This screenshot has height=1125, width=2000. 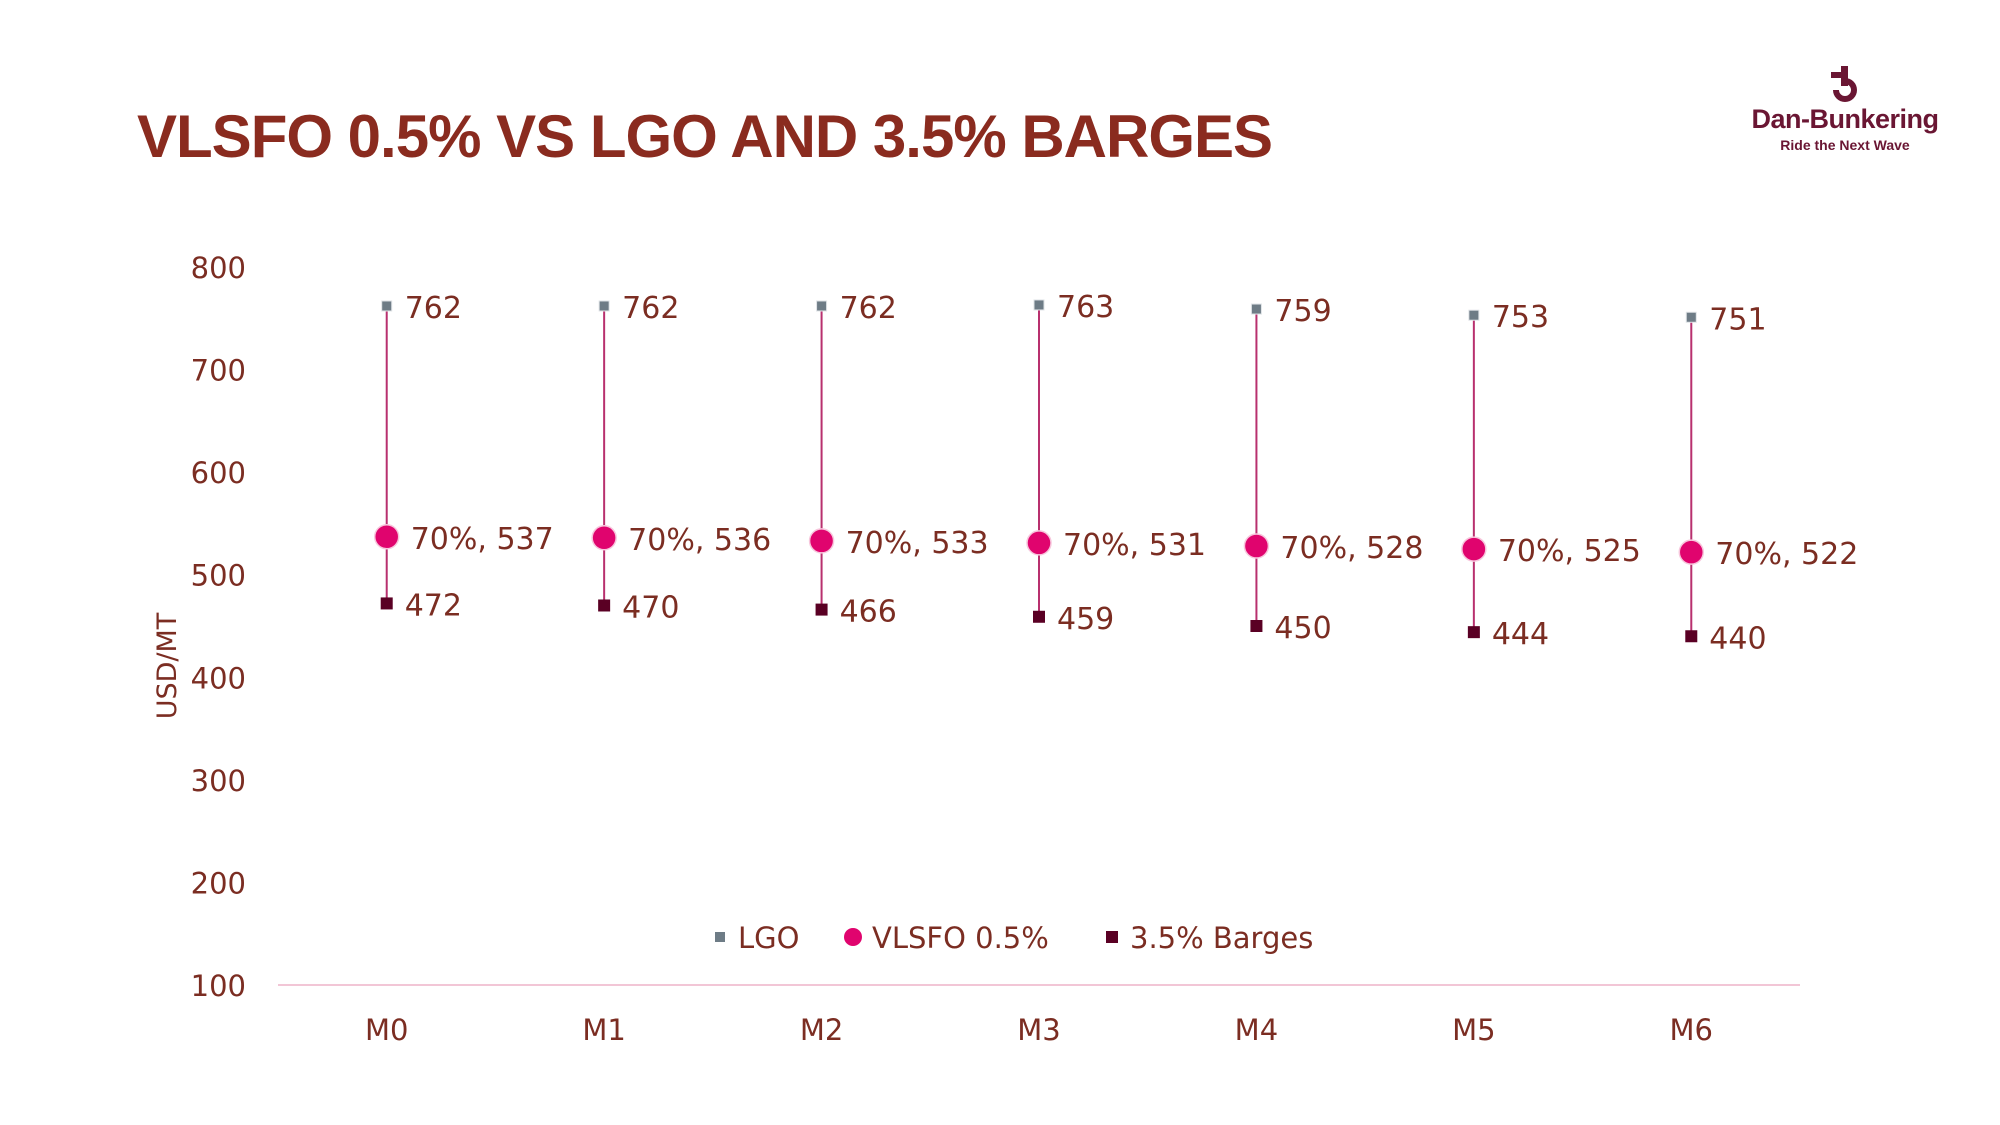 I want to click on lgo-data-label: 753, so click(x=1520, y=317).